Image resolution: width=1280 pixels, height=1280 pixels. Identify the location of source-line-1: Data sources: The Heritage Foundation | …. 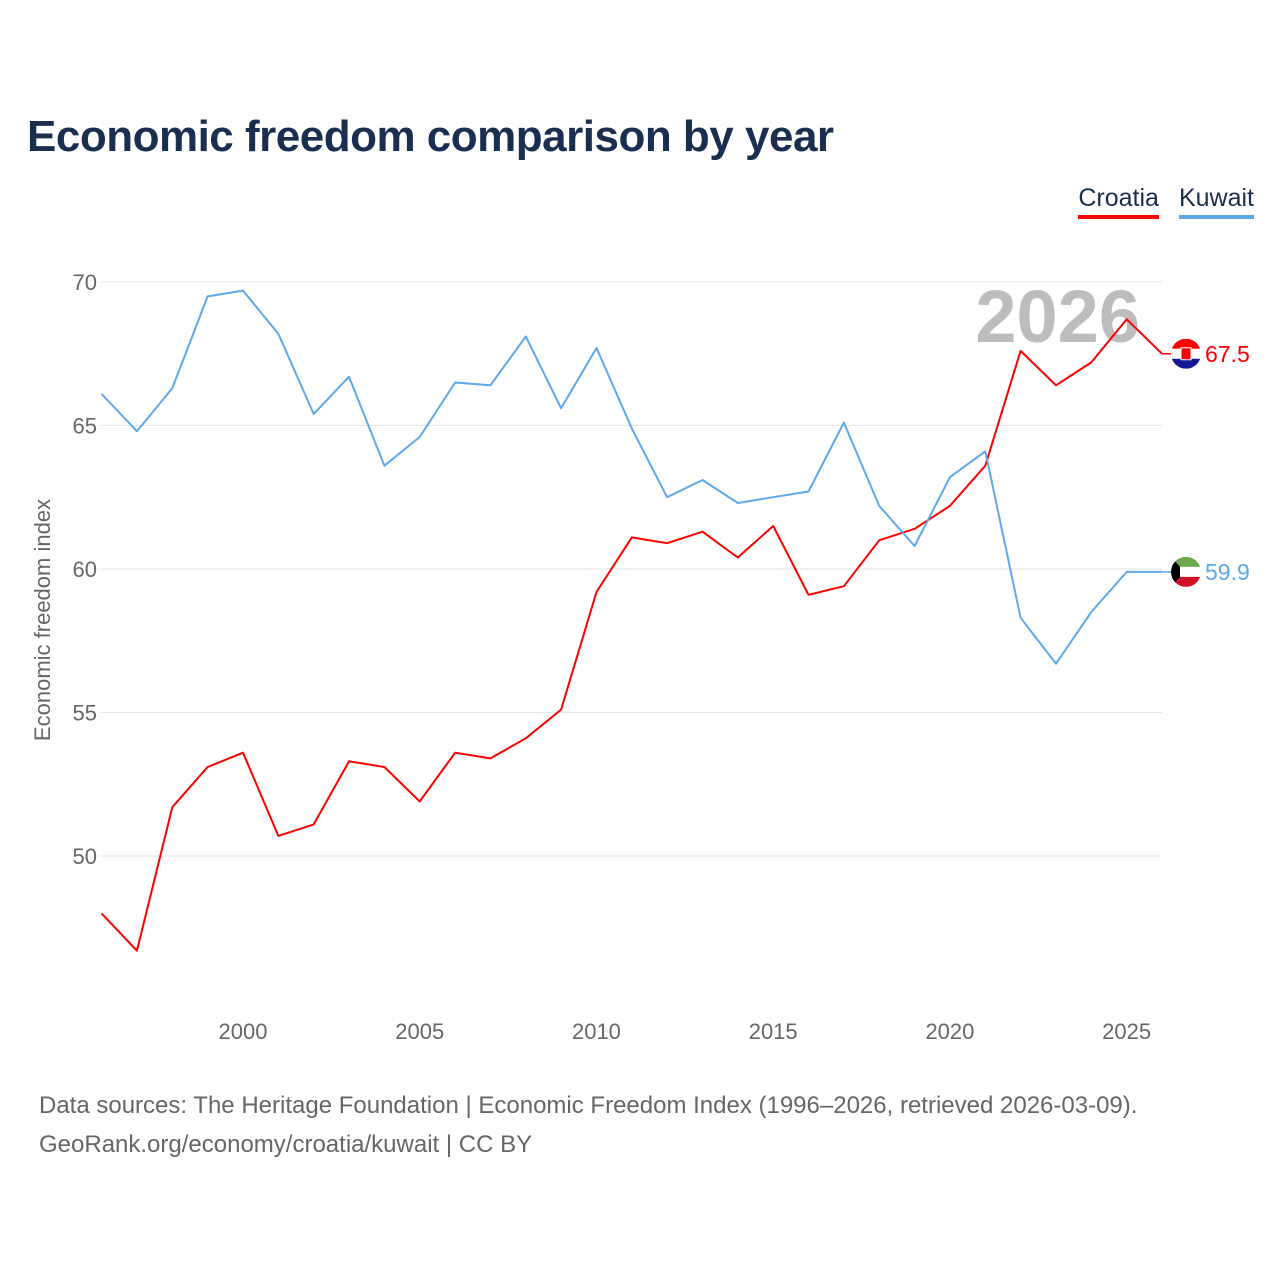
(588, 1105).